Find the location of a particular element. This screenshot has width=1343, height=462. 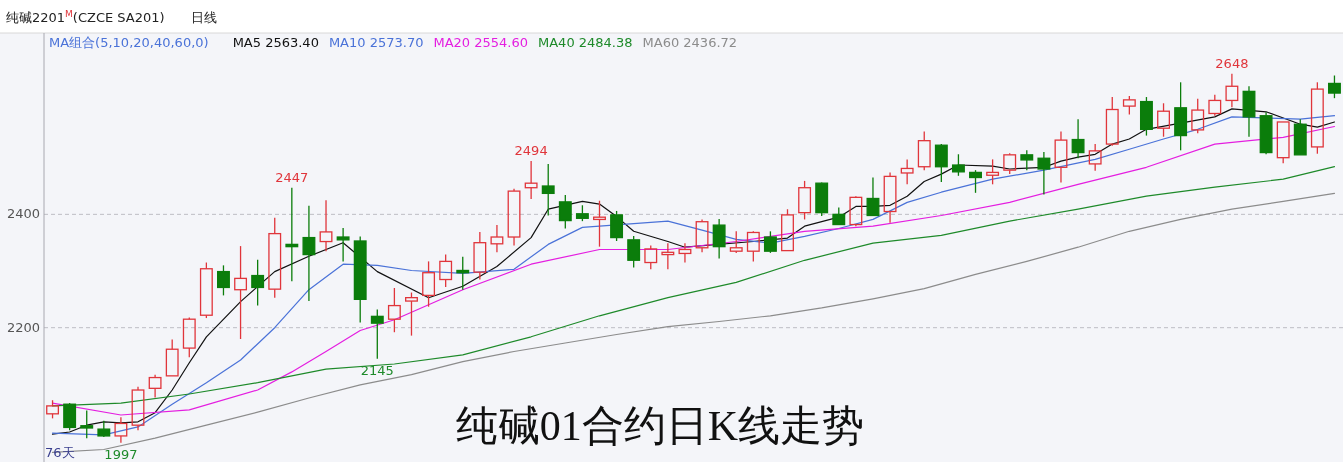

y-tick-label: 2400 is located at coordinates (23, 214).